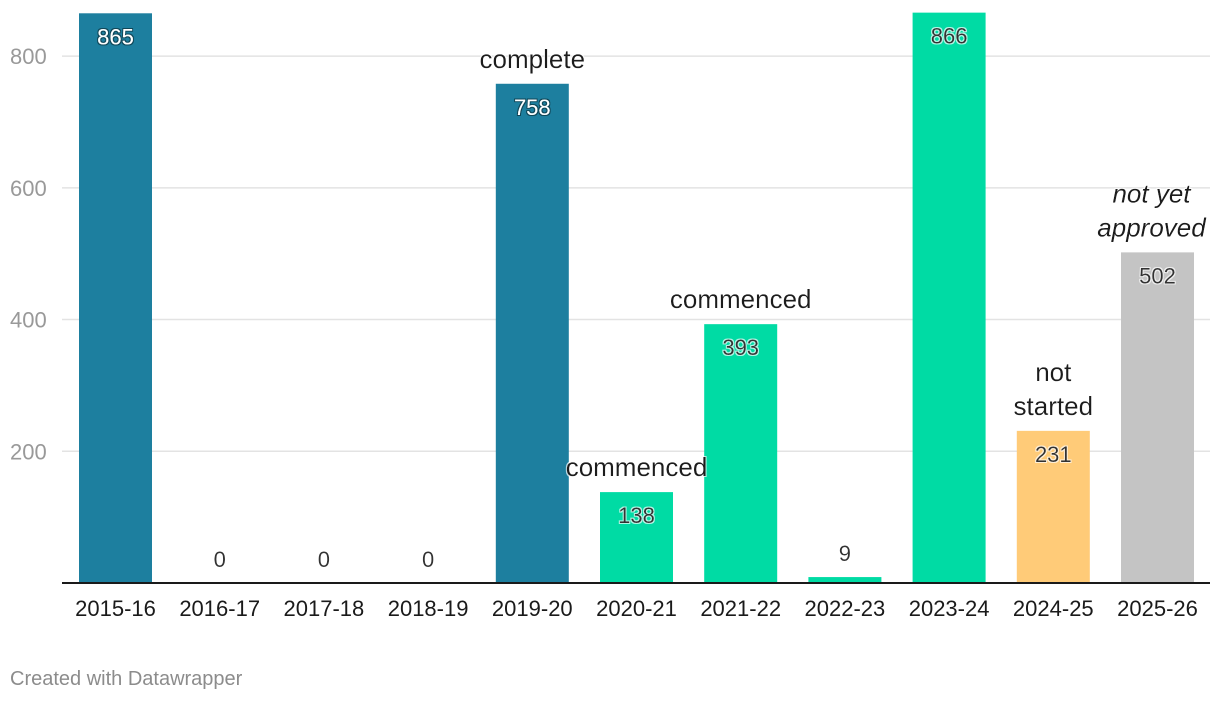 Image resolution: width=1220 pixels, height=704 pixels. What do you see at coordinates (532, 608) in the screenshot?
I see `x-tick-label-2019-20: 2019-20` at bounding box center [532, 608].